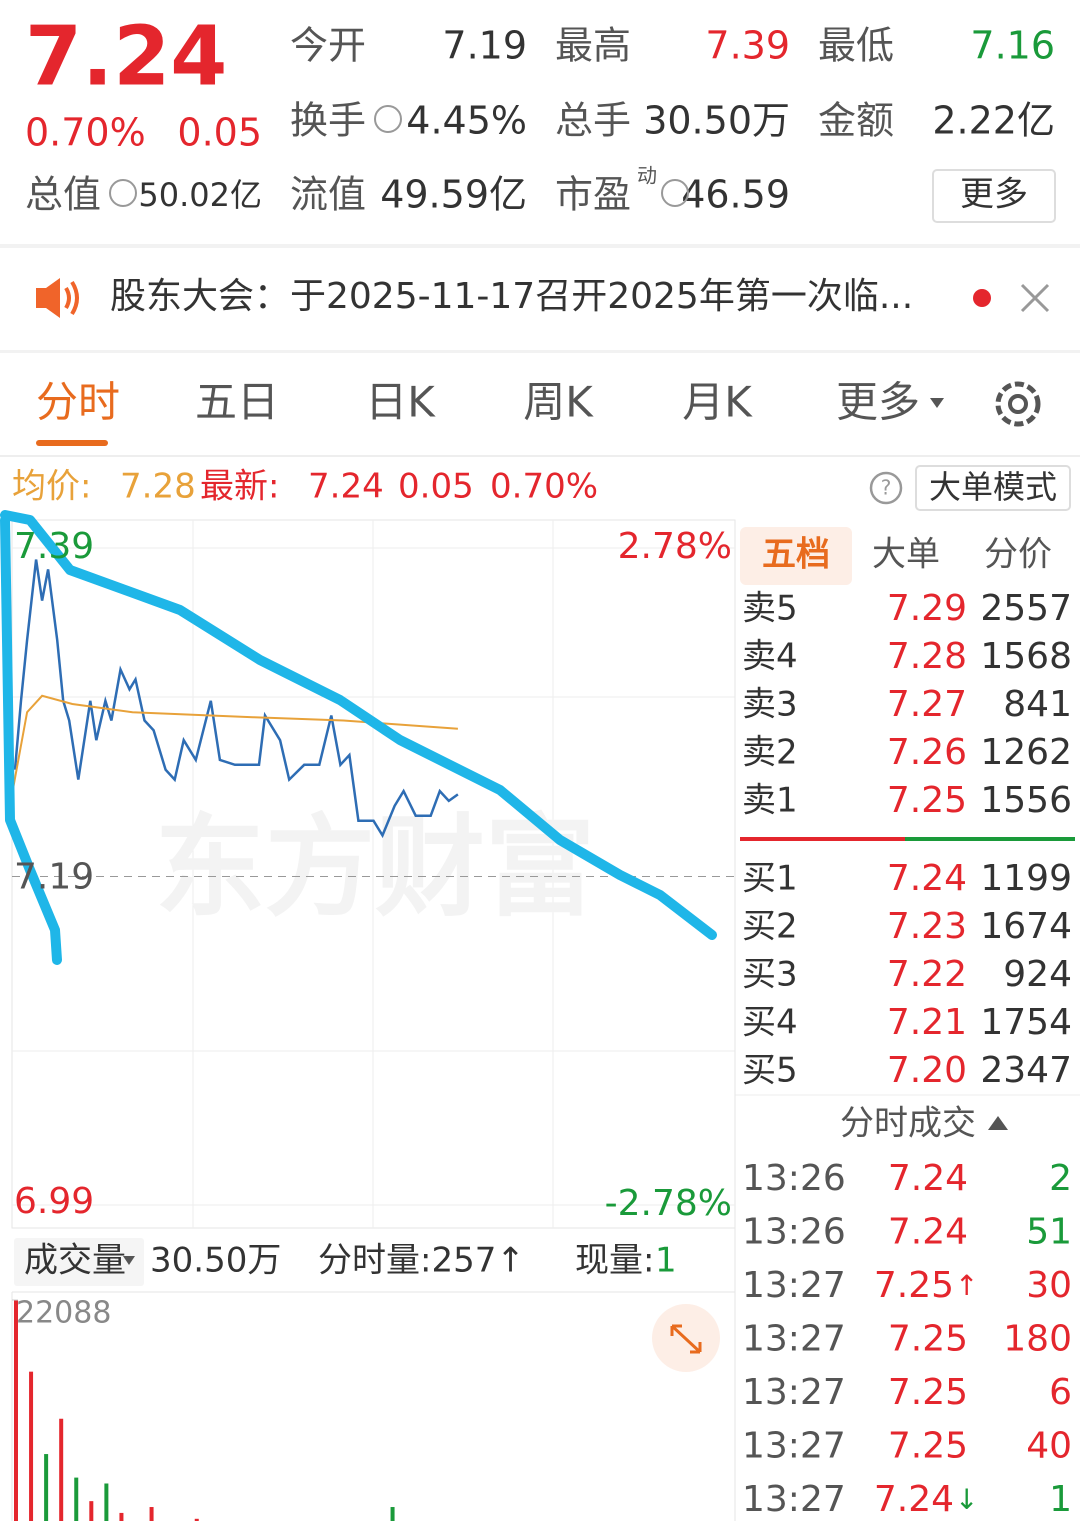  What do you see at coordinates (675, 546) in the screenshot?
I see `pct-label: 2.78%` at bounding box center [675, 546].